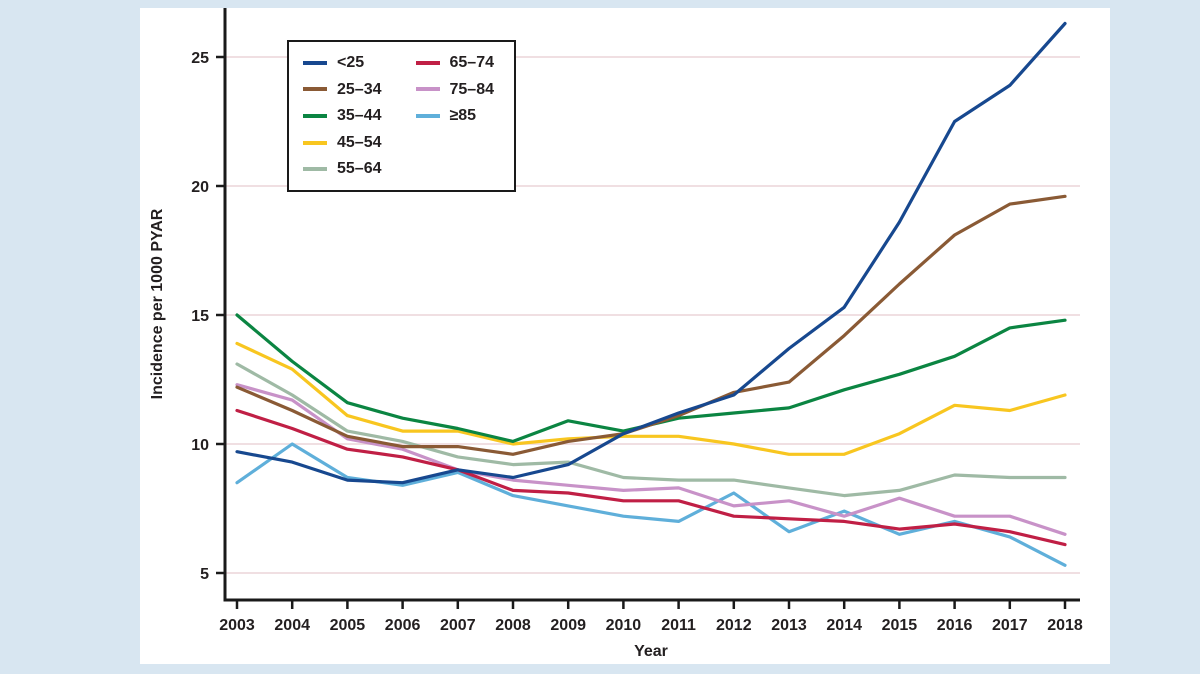  I want to click on legend-item-65–74: 65–74, so click(455, 63).